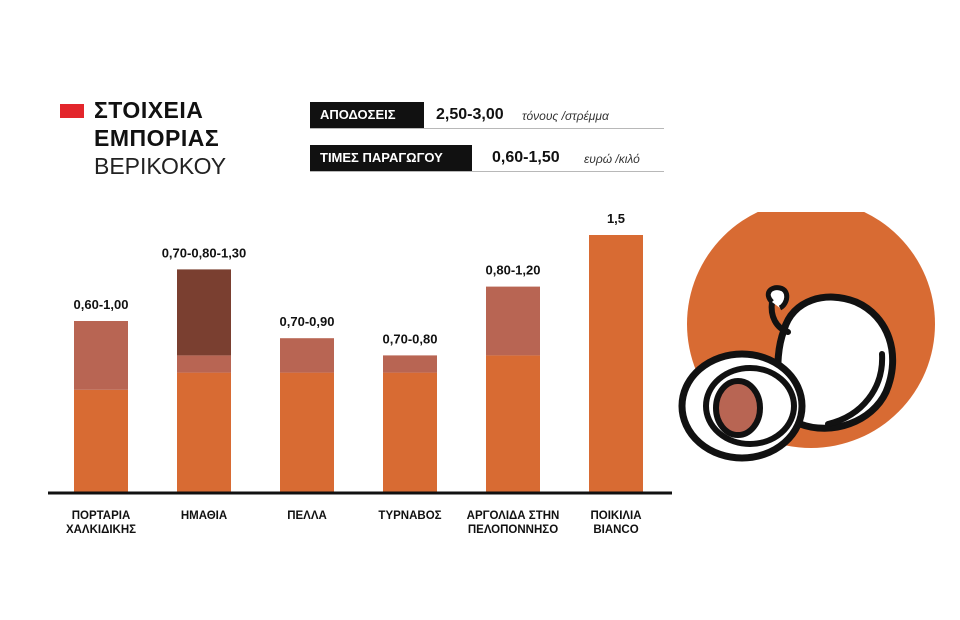  I want to click on category-label: ΠΟΙΚΙΛΙΑ, so click(615, 516).